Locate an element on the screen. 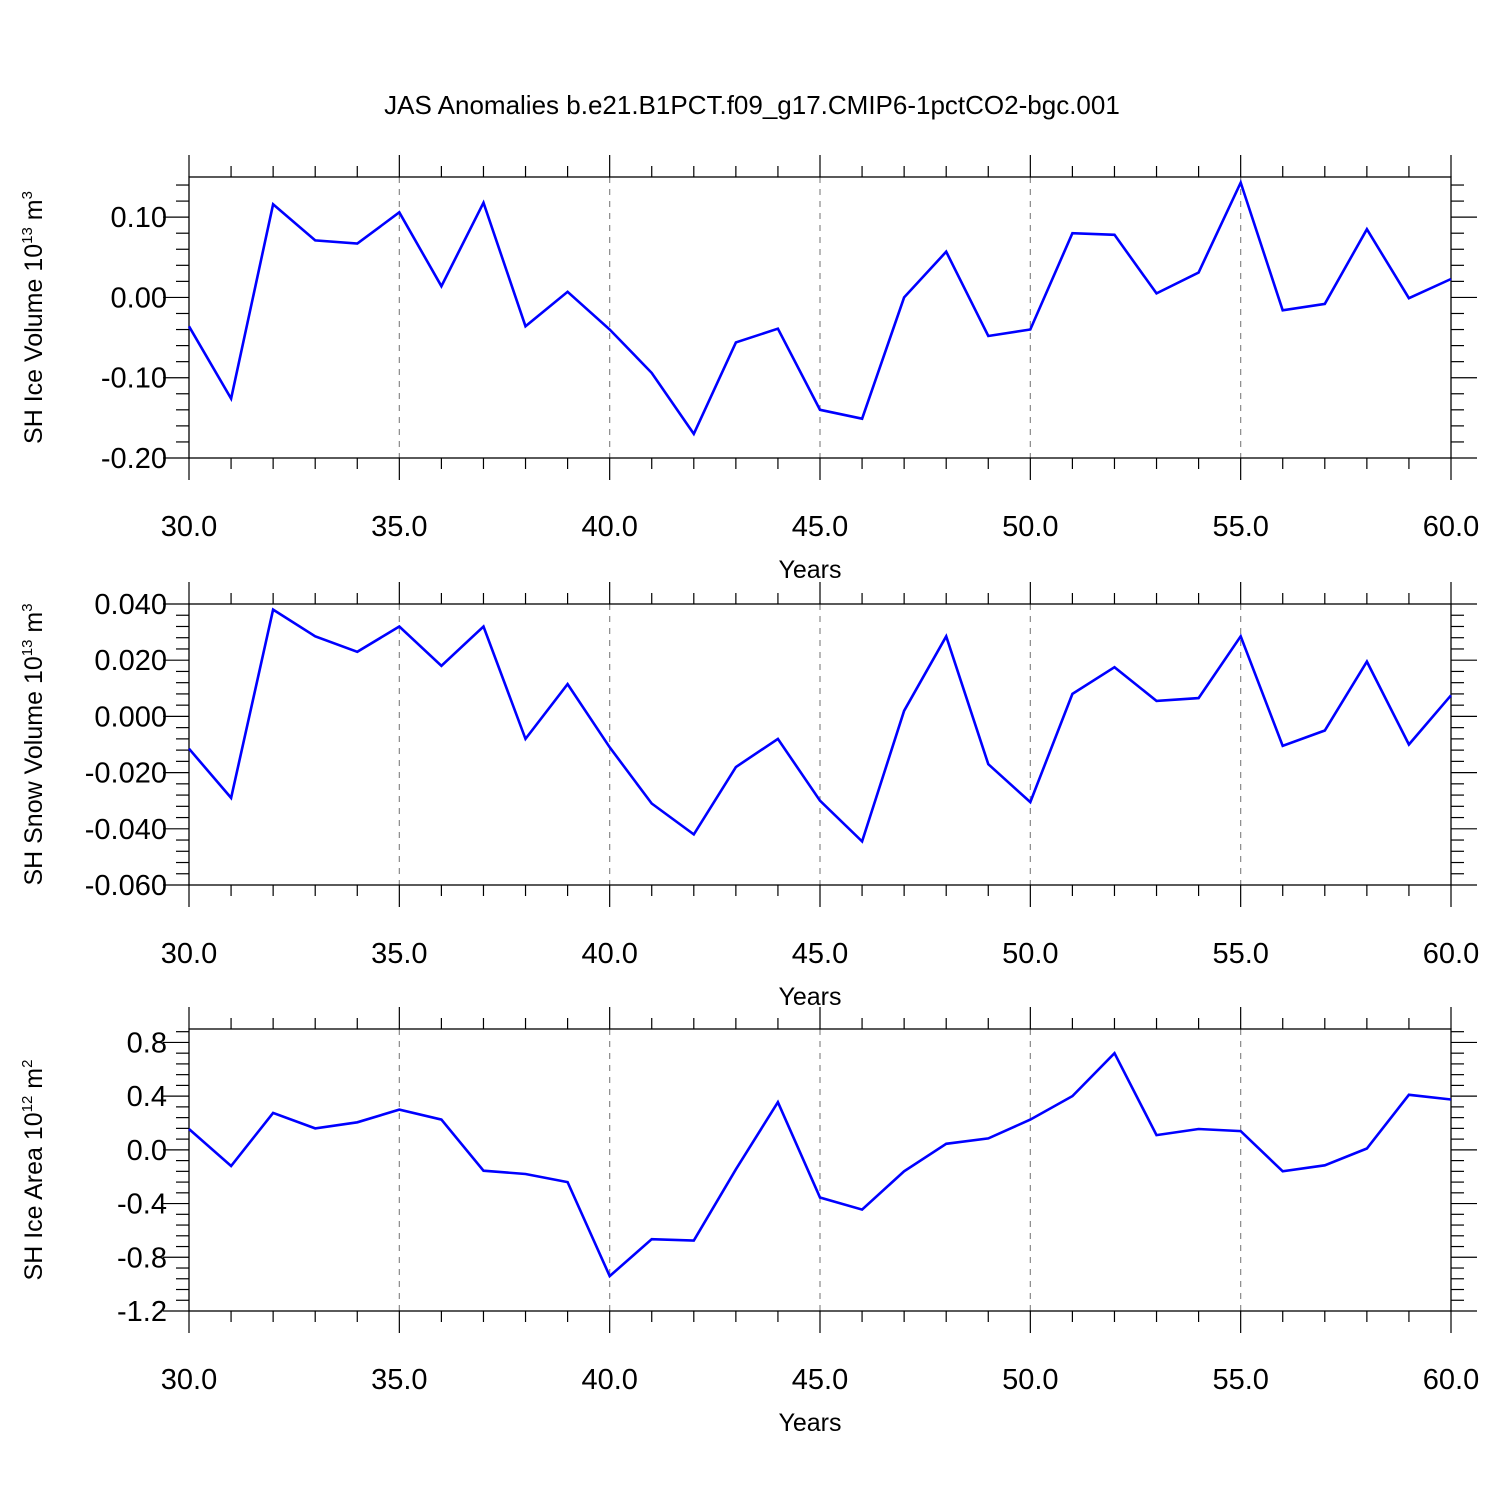  y-tick-label: -1.2 is located at coordinates (142, 1312).